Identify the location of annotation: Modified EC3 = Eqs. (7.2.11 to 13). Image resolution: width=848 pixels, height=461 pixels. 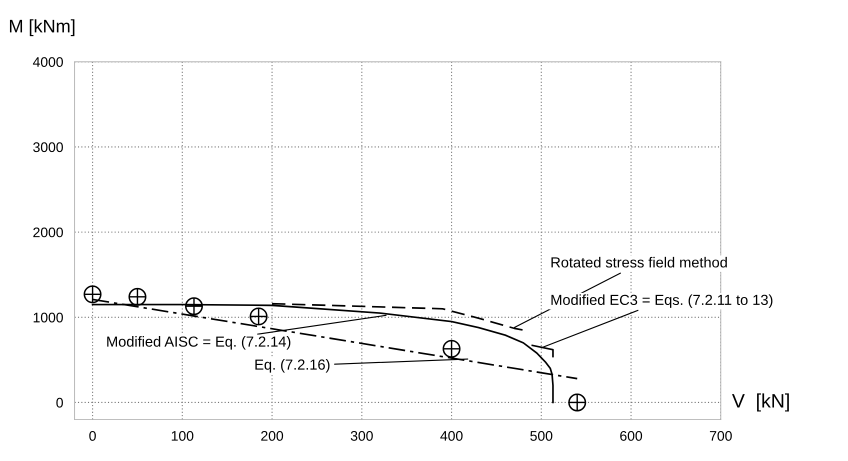
(661, 301).